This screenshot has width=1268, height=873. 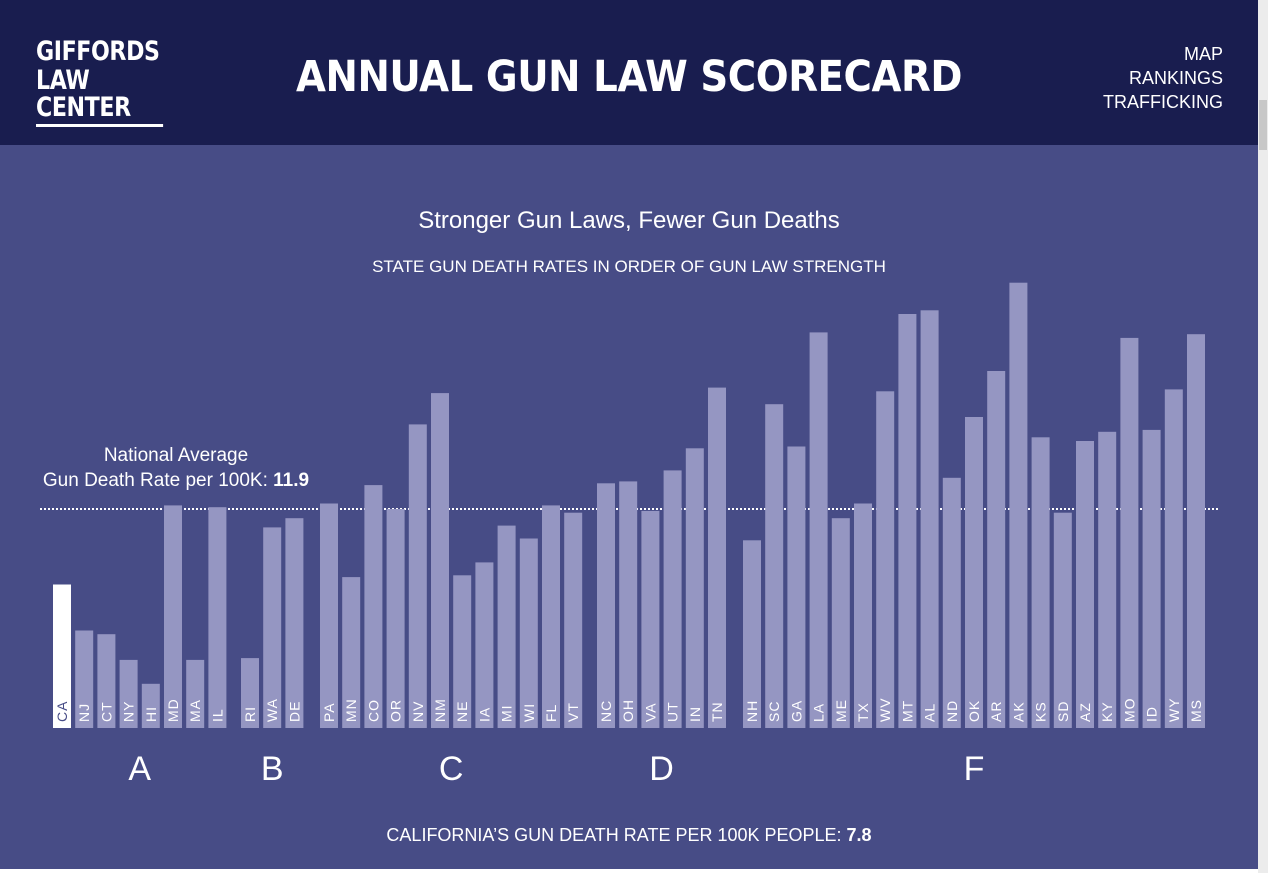 I want to click on bar-pa, so click(x=329, y=616).